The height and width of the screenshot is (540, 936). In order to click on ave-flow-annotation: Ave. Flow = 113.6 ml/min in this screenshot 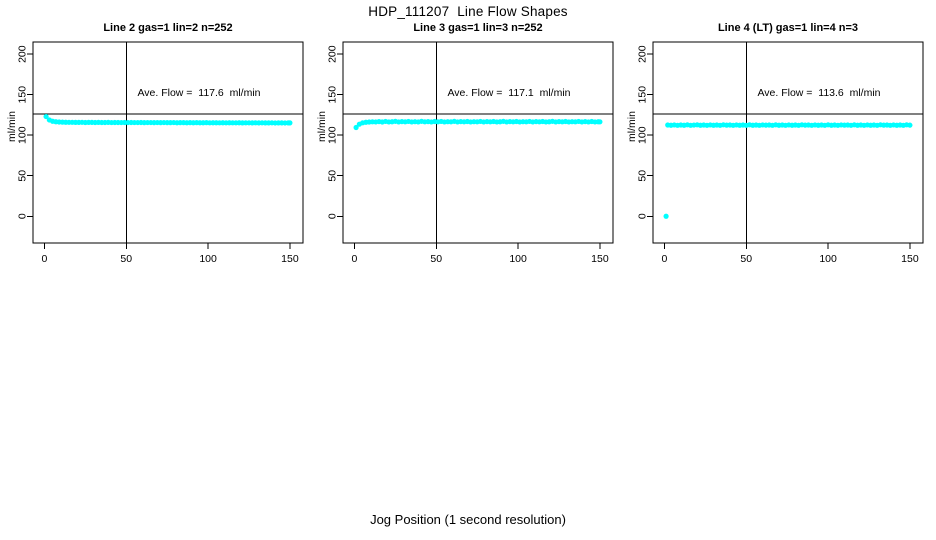, I will do `click(819, 93)`.